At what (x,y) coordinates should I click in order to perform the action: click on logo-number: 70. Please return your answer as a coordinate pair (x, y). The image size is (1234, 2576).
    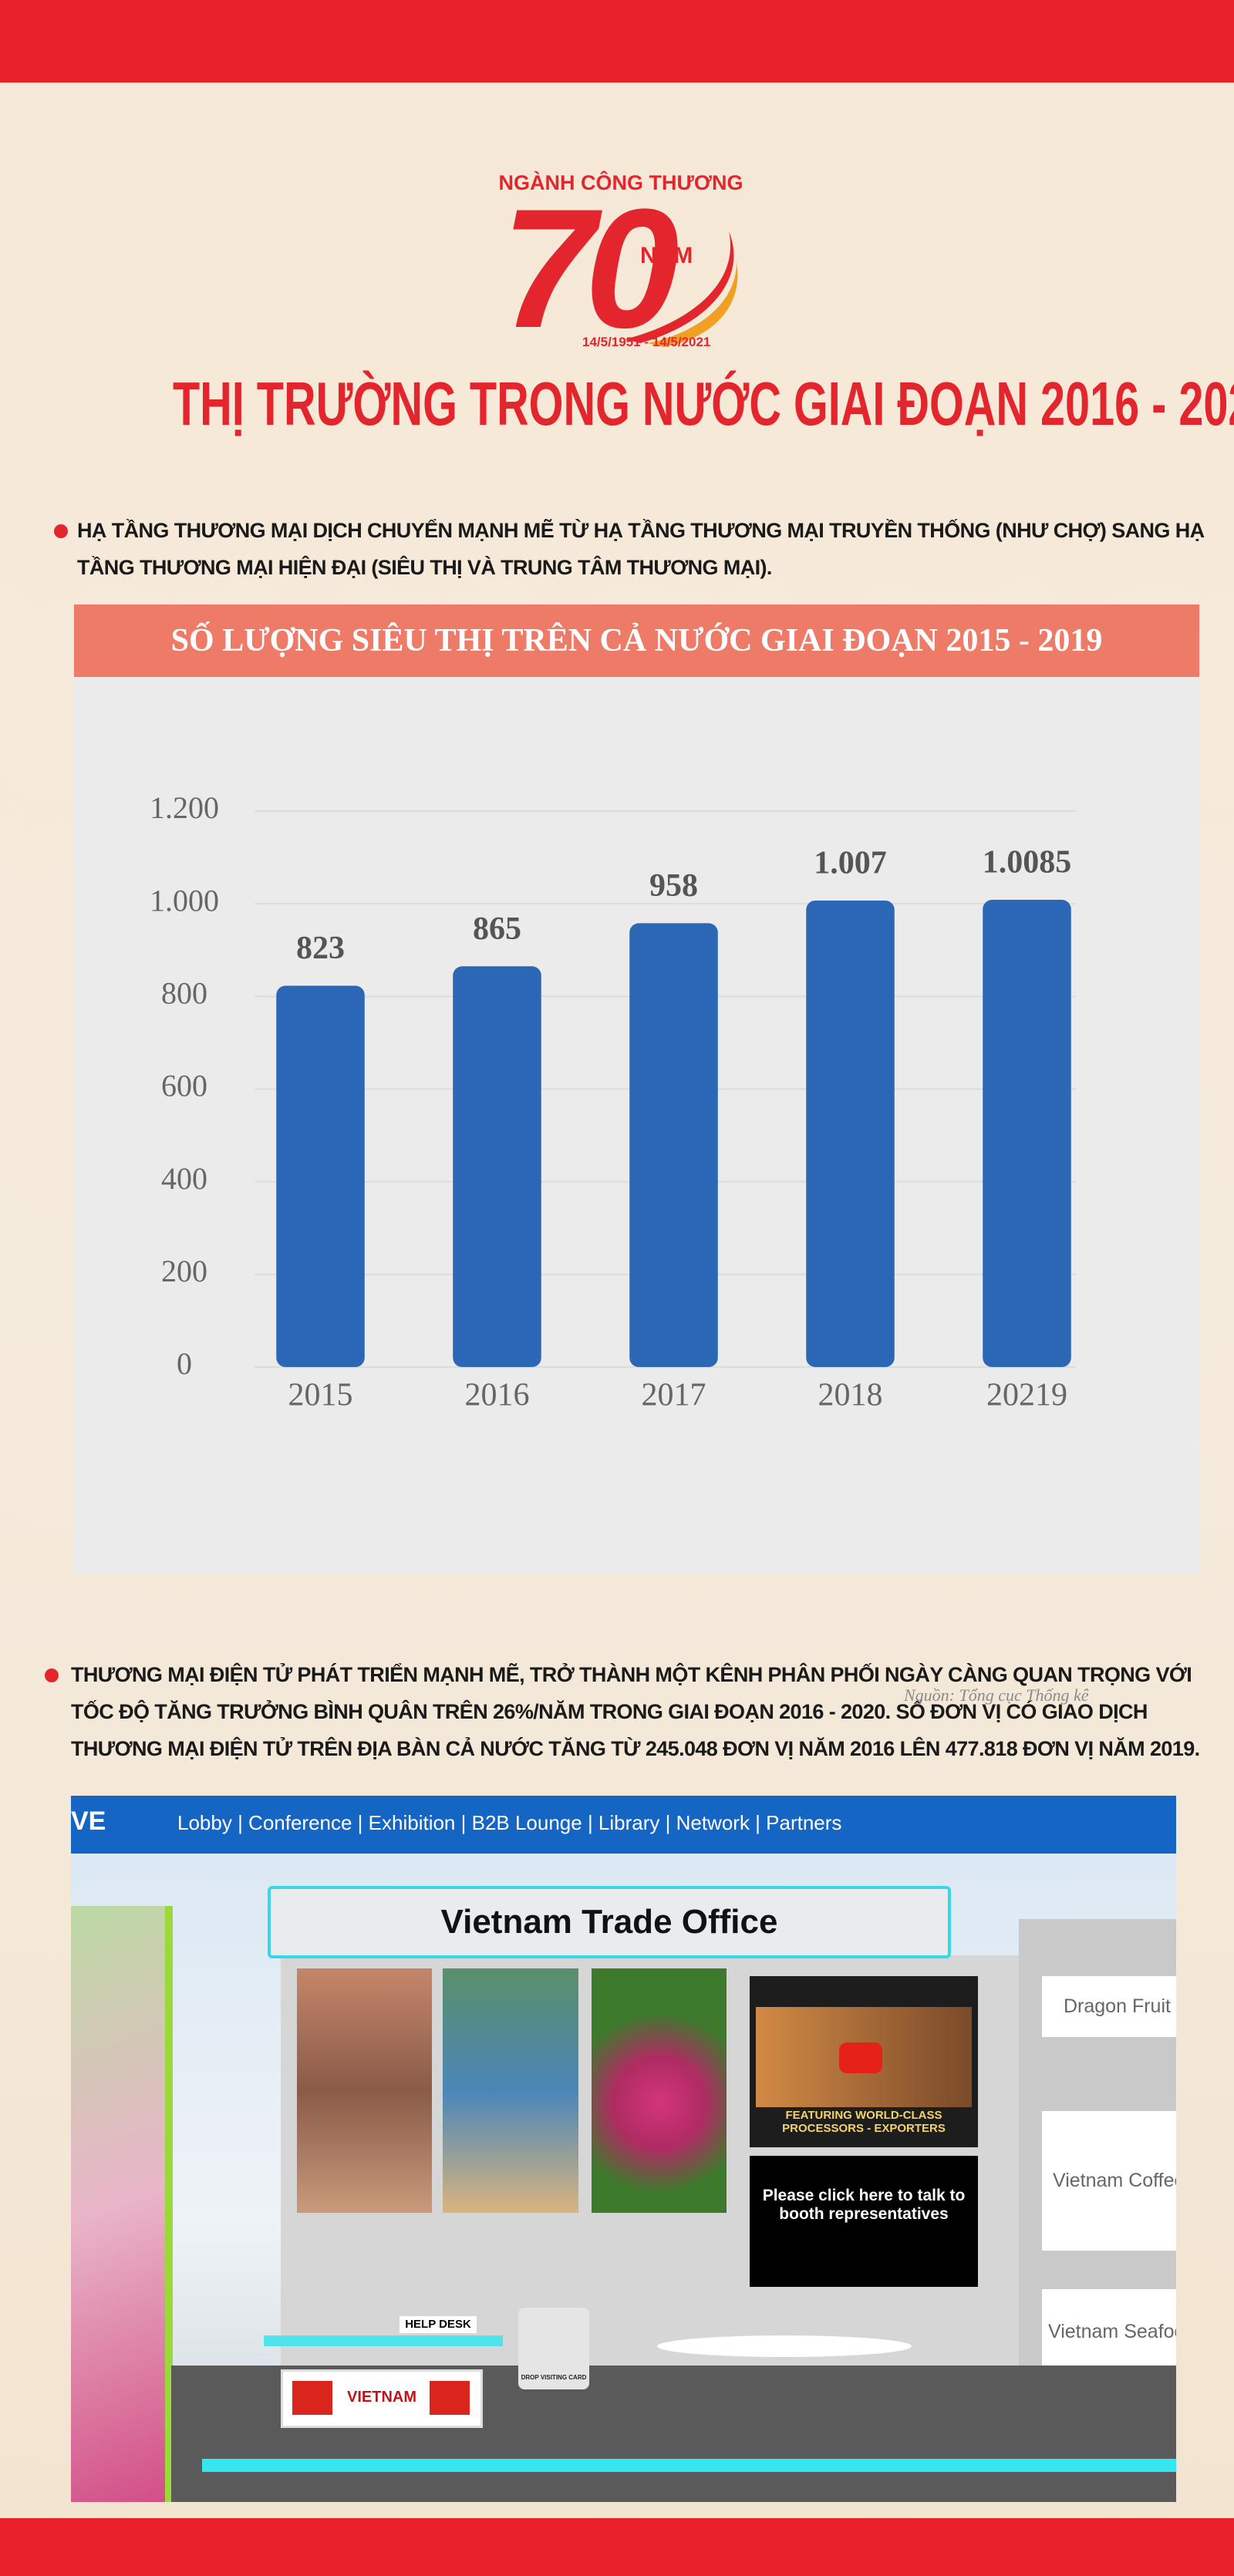
    Looking at the image, I should click on (590, 268).